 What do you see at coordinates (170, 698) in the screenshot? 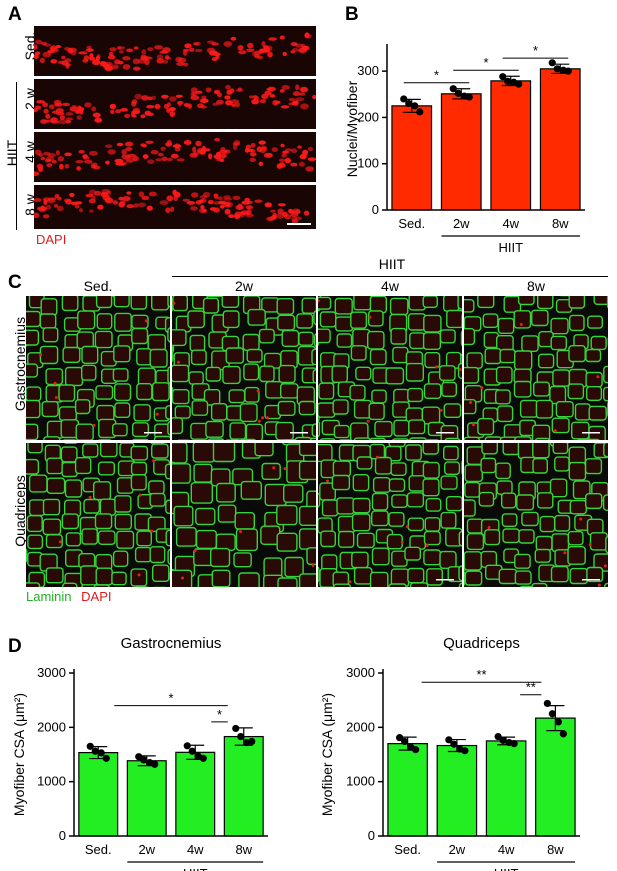
I see `significance-marker: *` at bounding box center [170, 698].